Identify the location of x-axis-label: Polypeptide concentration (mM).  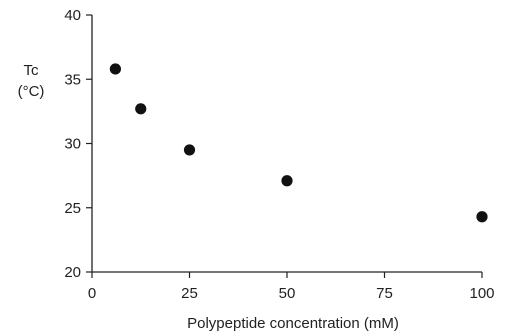
(293, 323).